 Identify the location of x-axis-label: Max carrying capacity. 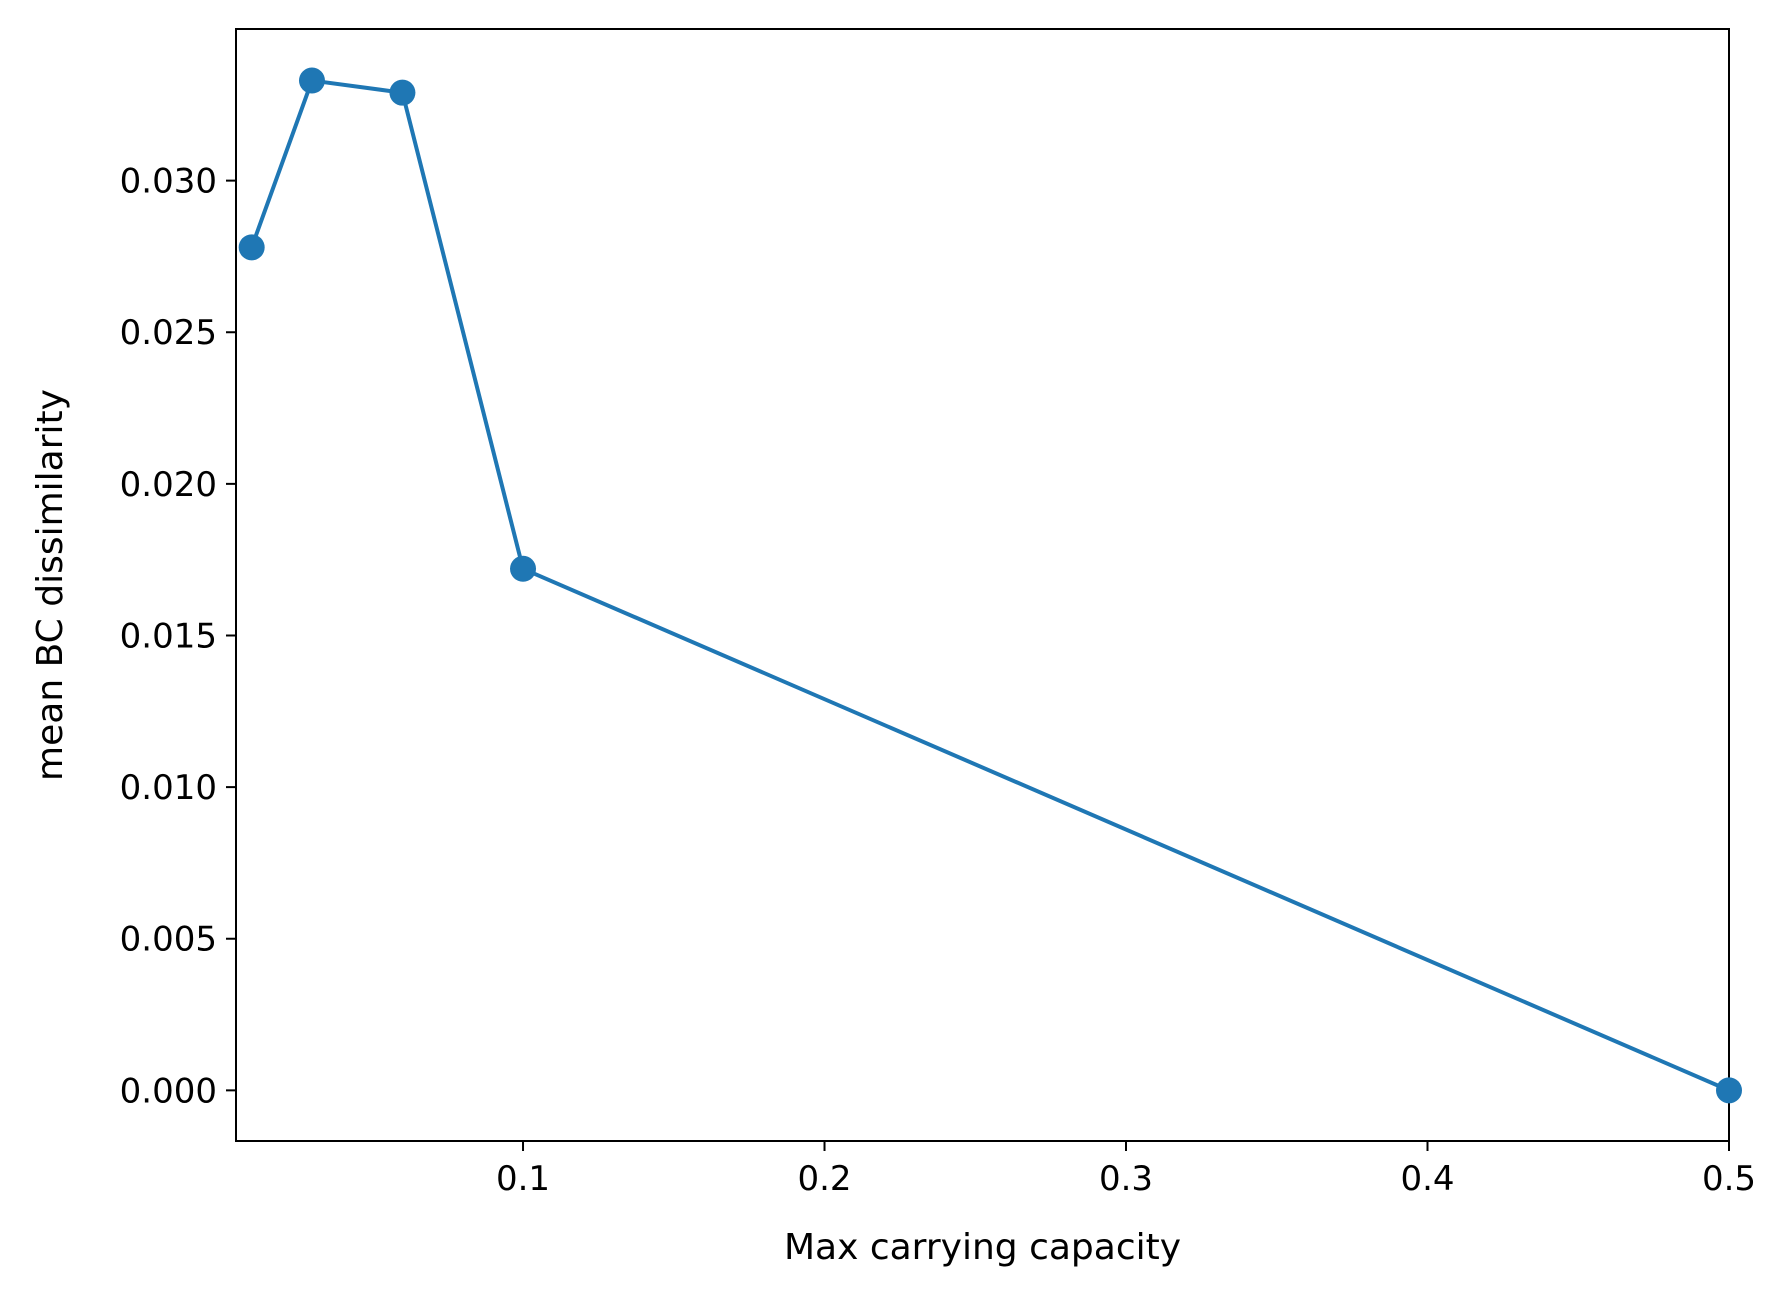
(982, 1247).